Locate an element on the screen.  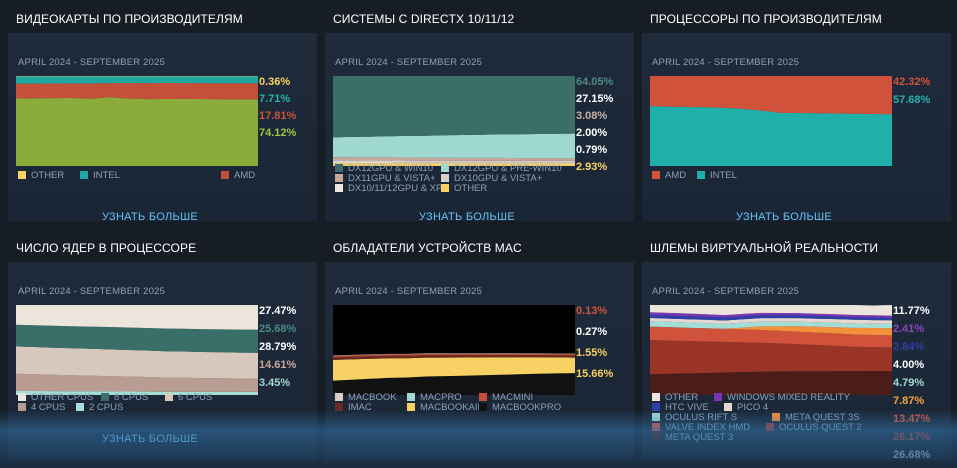
legend-label: 4 CPUS is located at coordinates (48, 407).